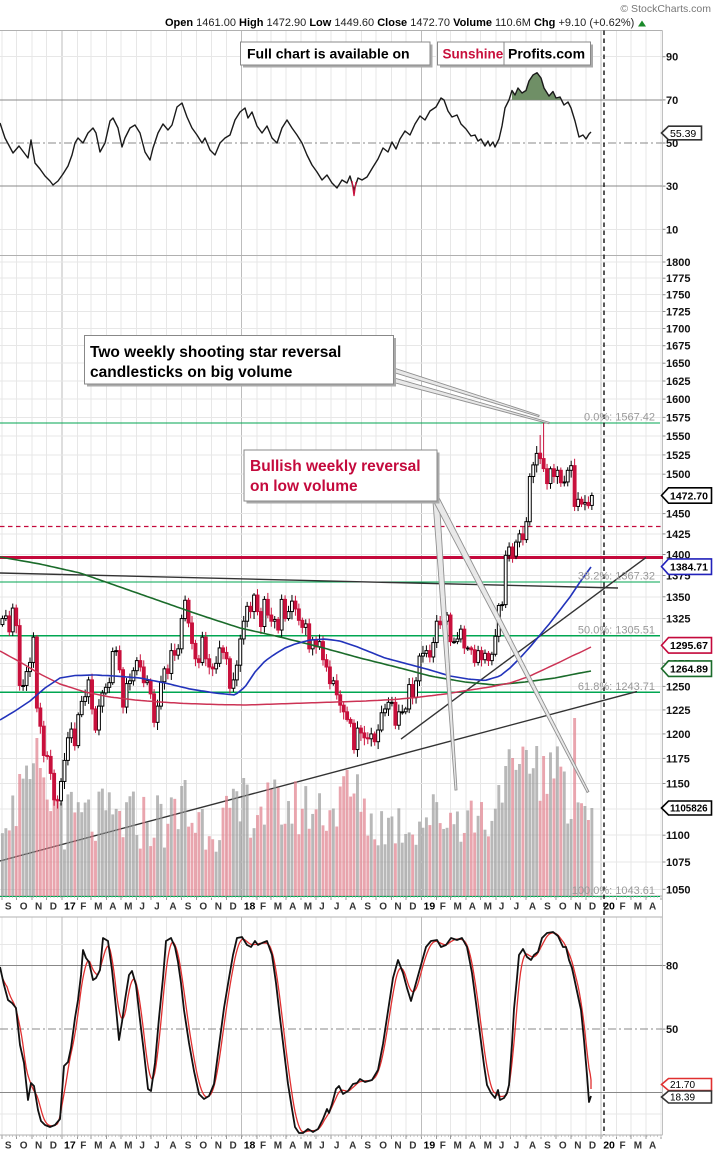 This screenshot has width=713, height=1158. I want to click on svg-text: 1525, so click(678, 456).